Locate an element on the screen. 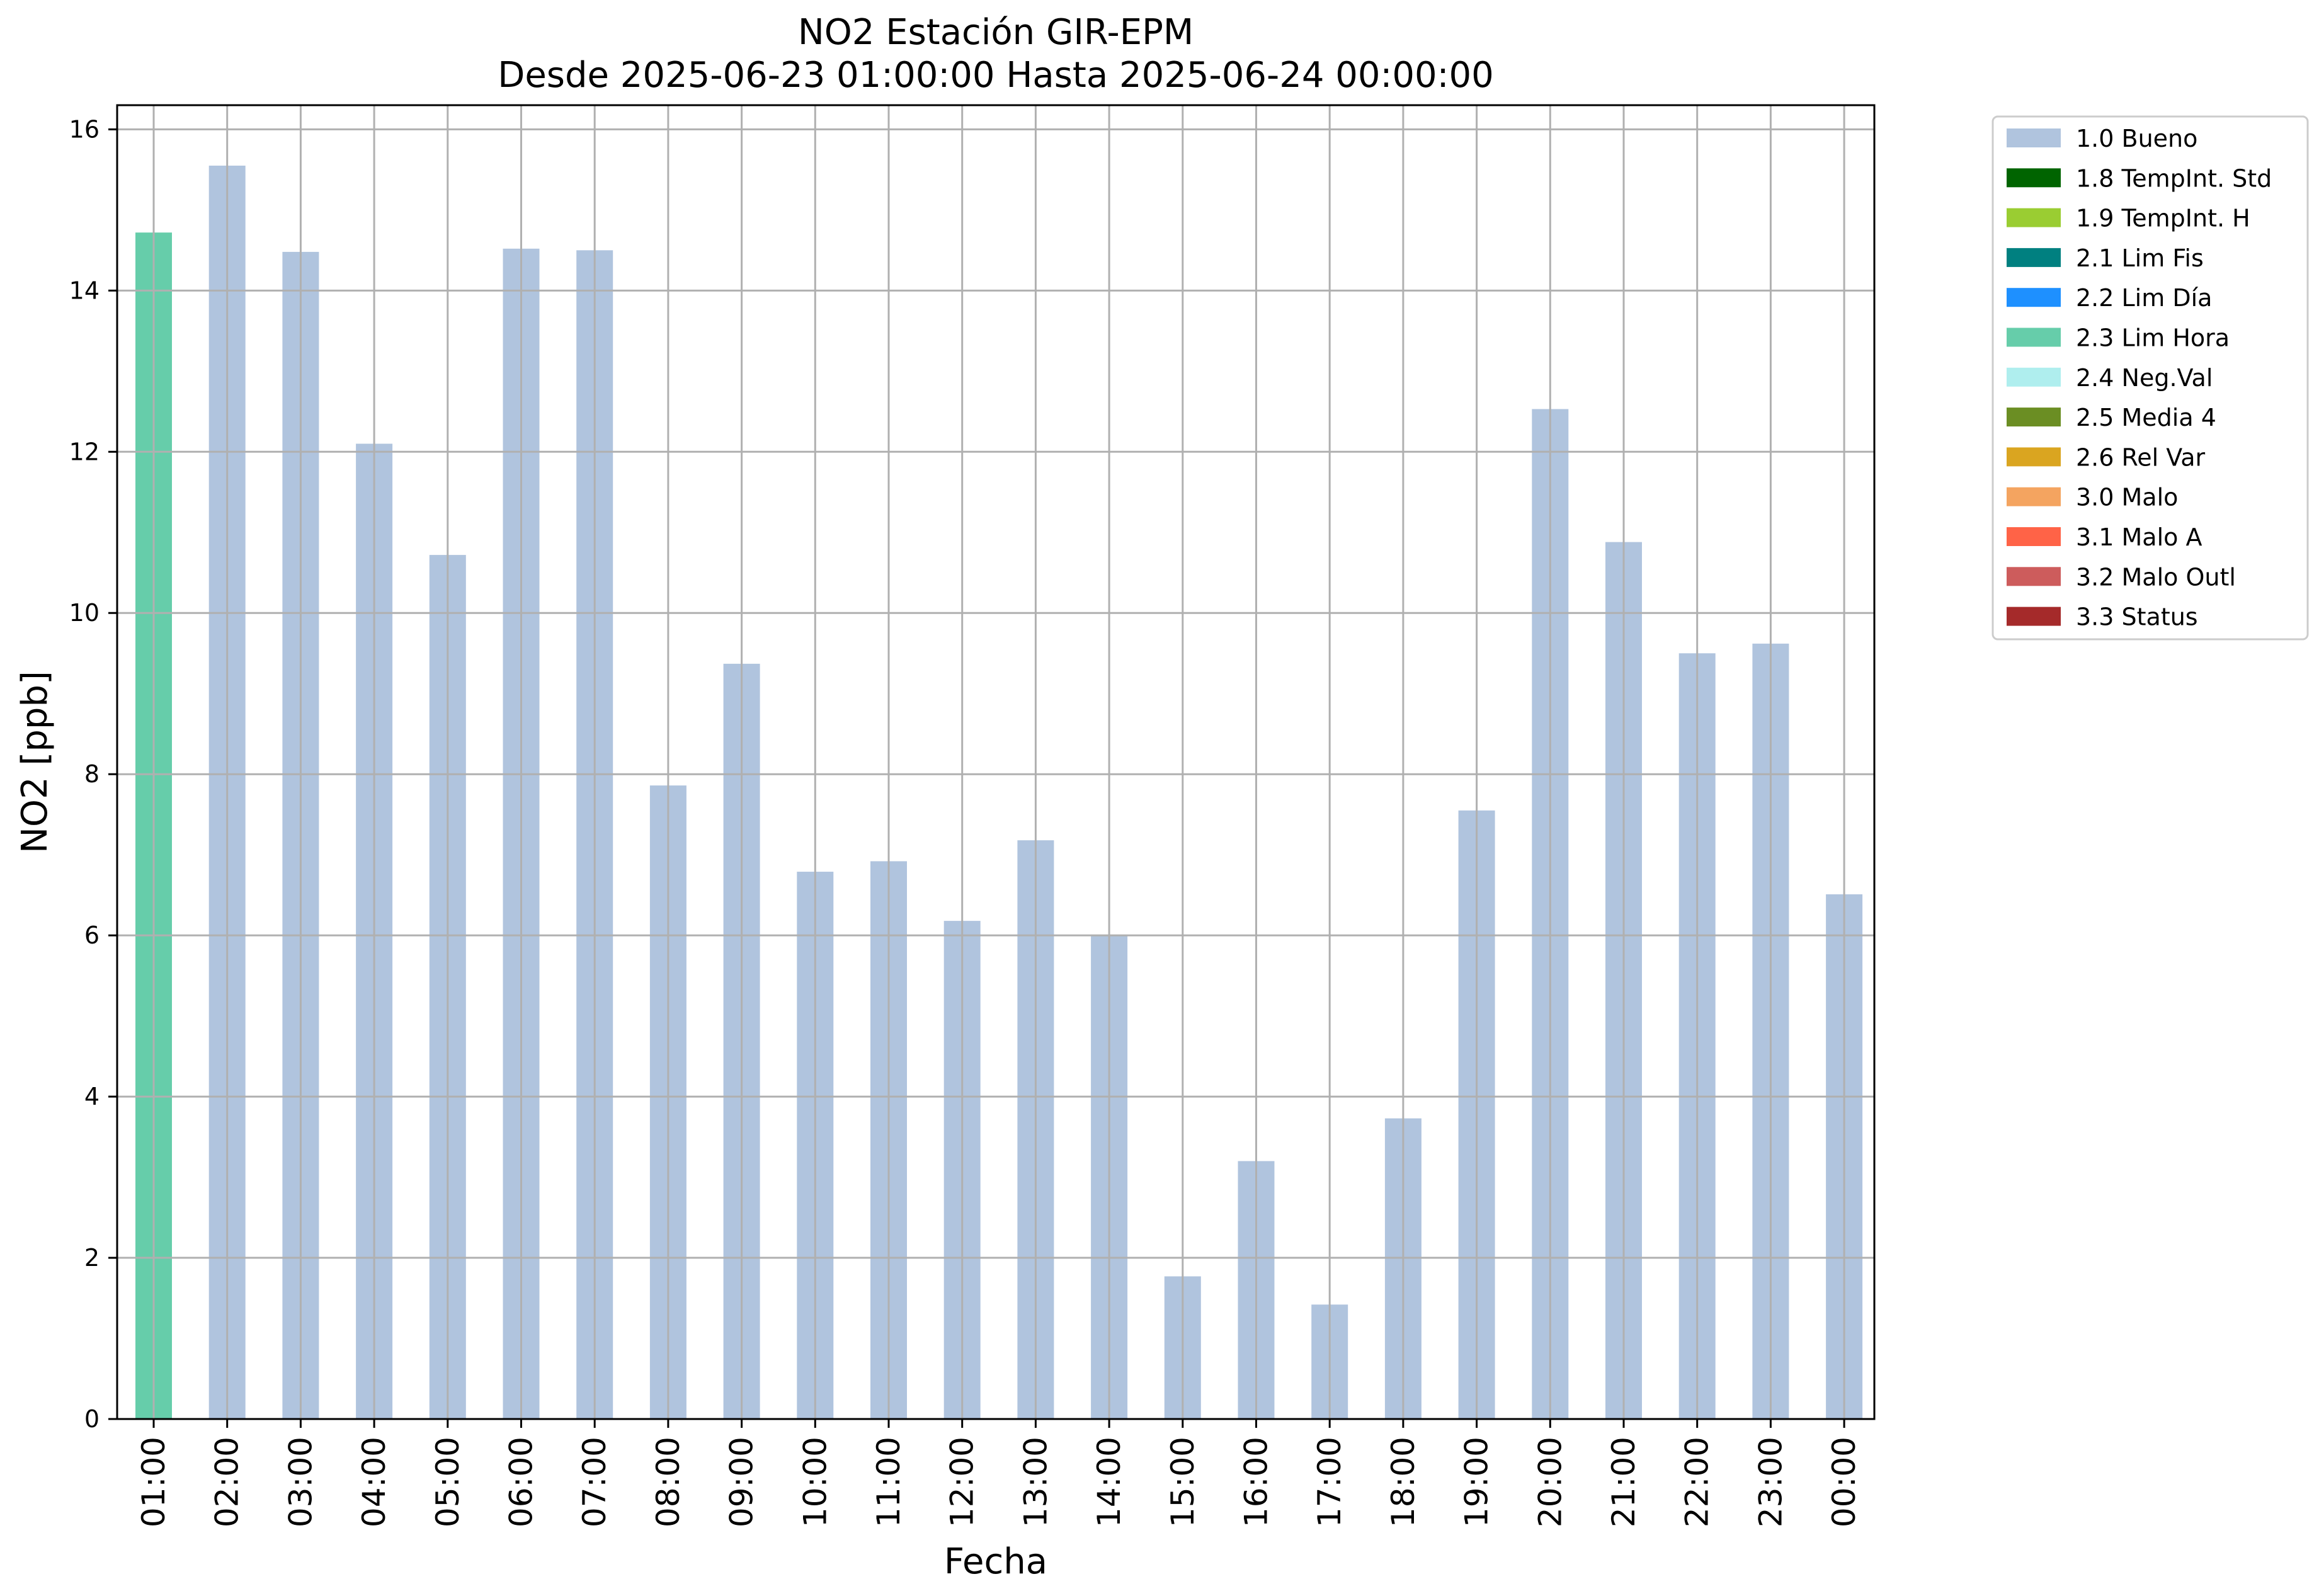 This screenshot has width=2319, height=1596. x-tick-label: 20:00 is located at coordinates (1550, 1482).